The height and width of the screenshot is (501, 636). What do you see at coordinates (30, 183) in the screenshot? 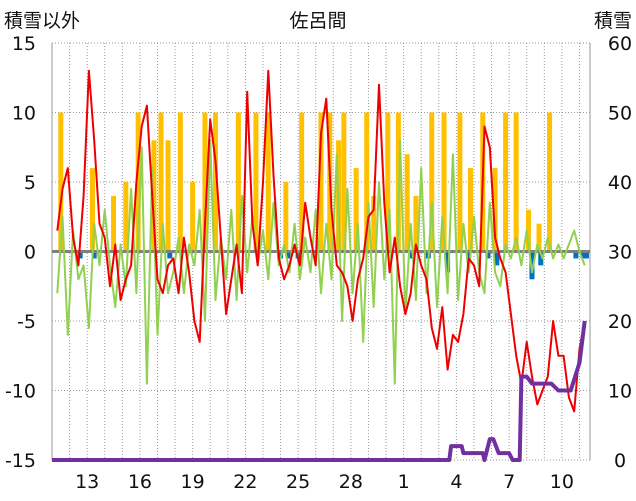
I see `left-tick-label: 5` at bounding box center [30, 183].